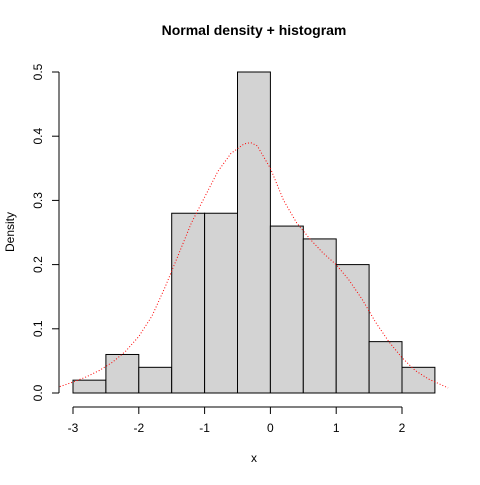  Describe the element at coordinates (254, 30) in the screenshot. I see `chart-title: Normal density + histogram` at that location.